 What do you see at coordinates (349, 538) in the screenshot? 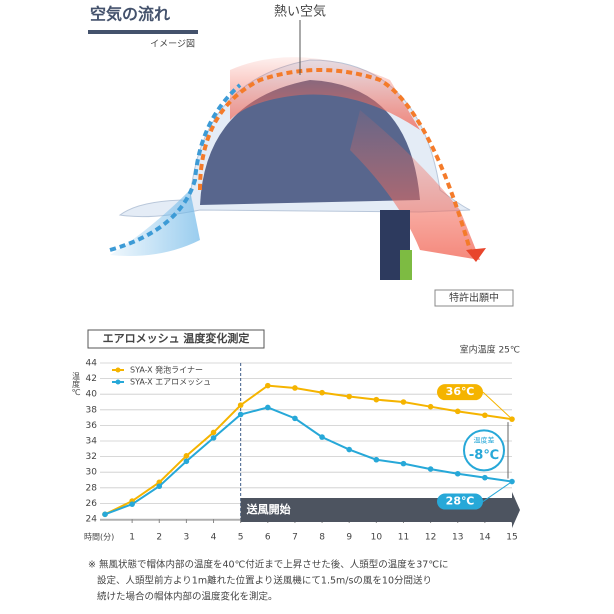
I see `x-tick-label: 9` at bounding box center [349, 538].